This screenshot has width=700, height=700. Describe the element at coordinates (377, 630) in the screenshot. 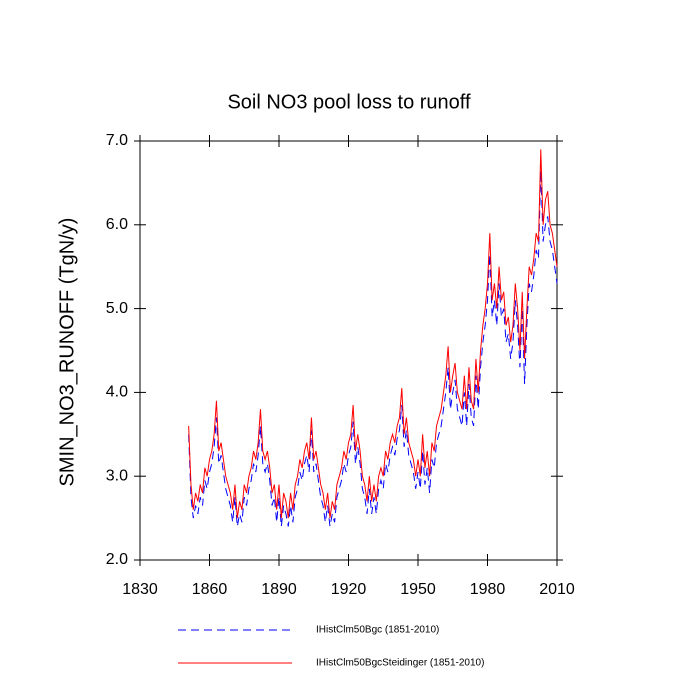

I see `legend-label: IHistClm50Bgc (1851-2010)` at that location.